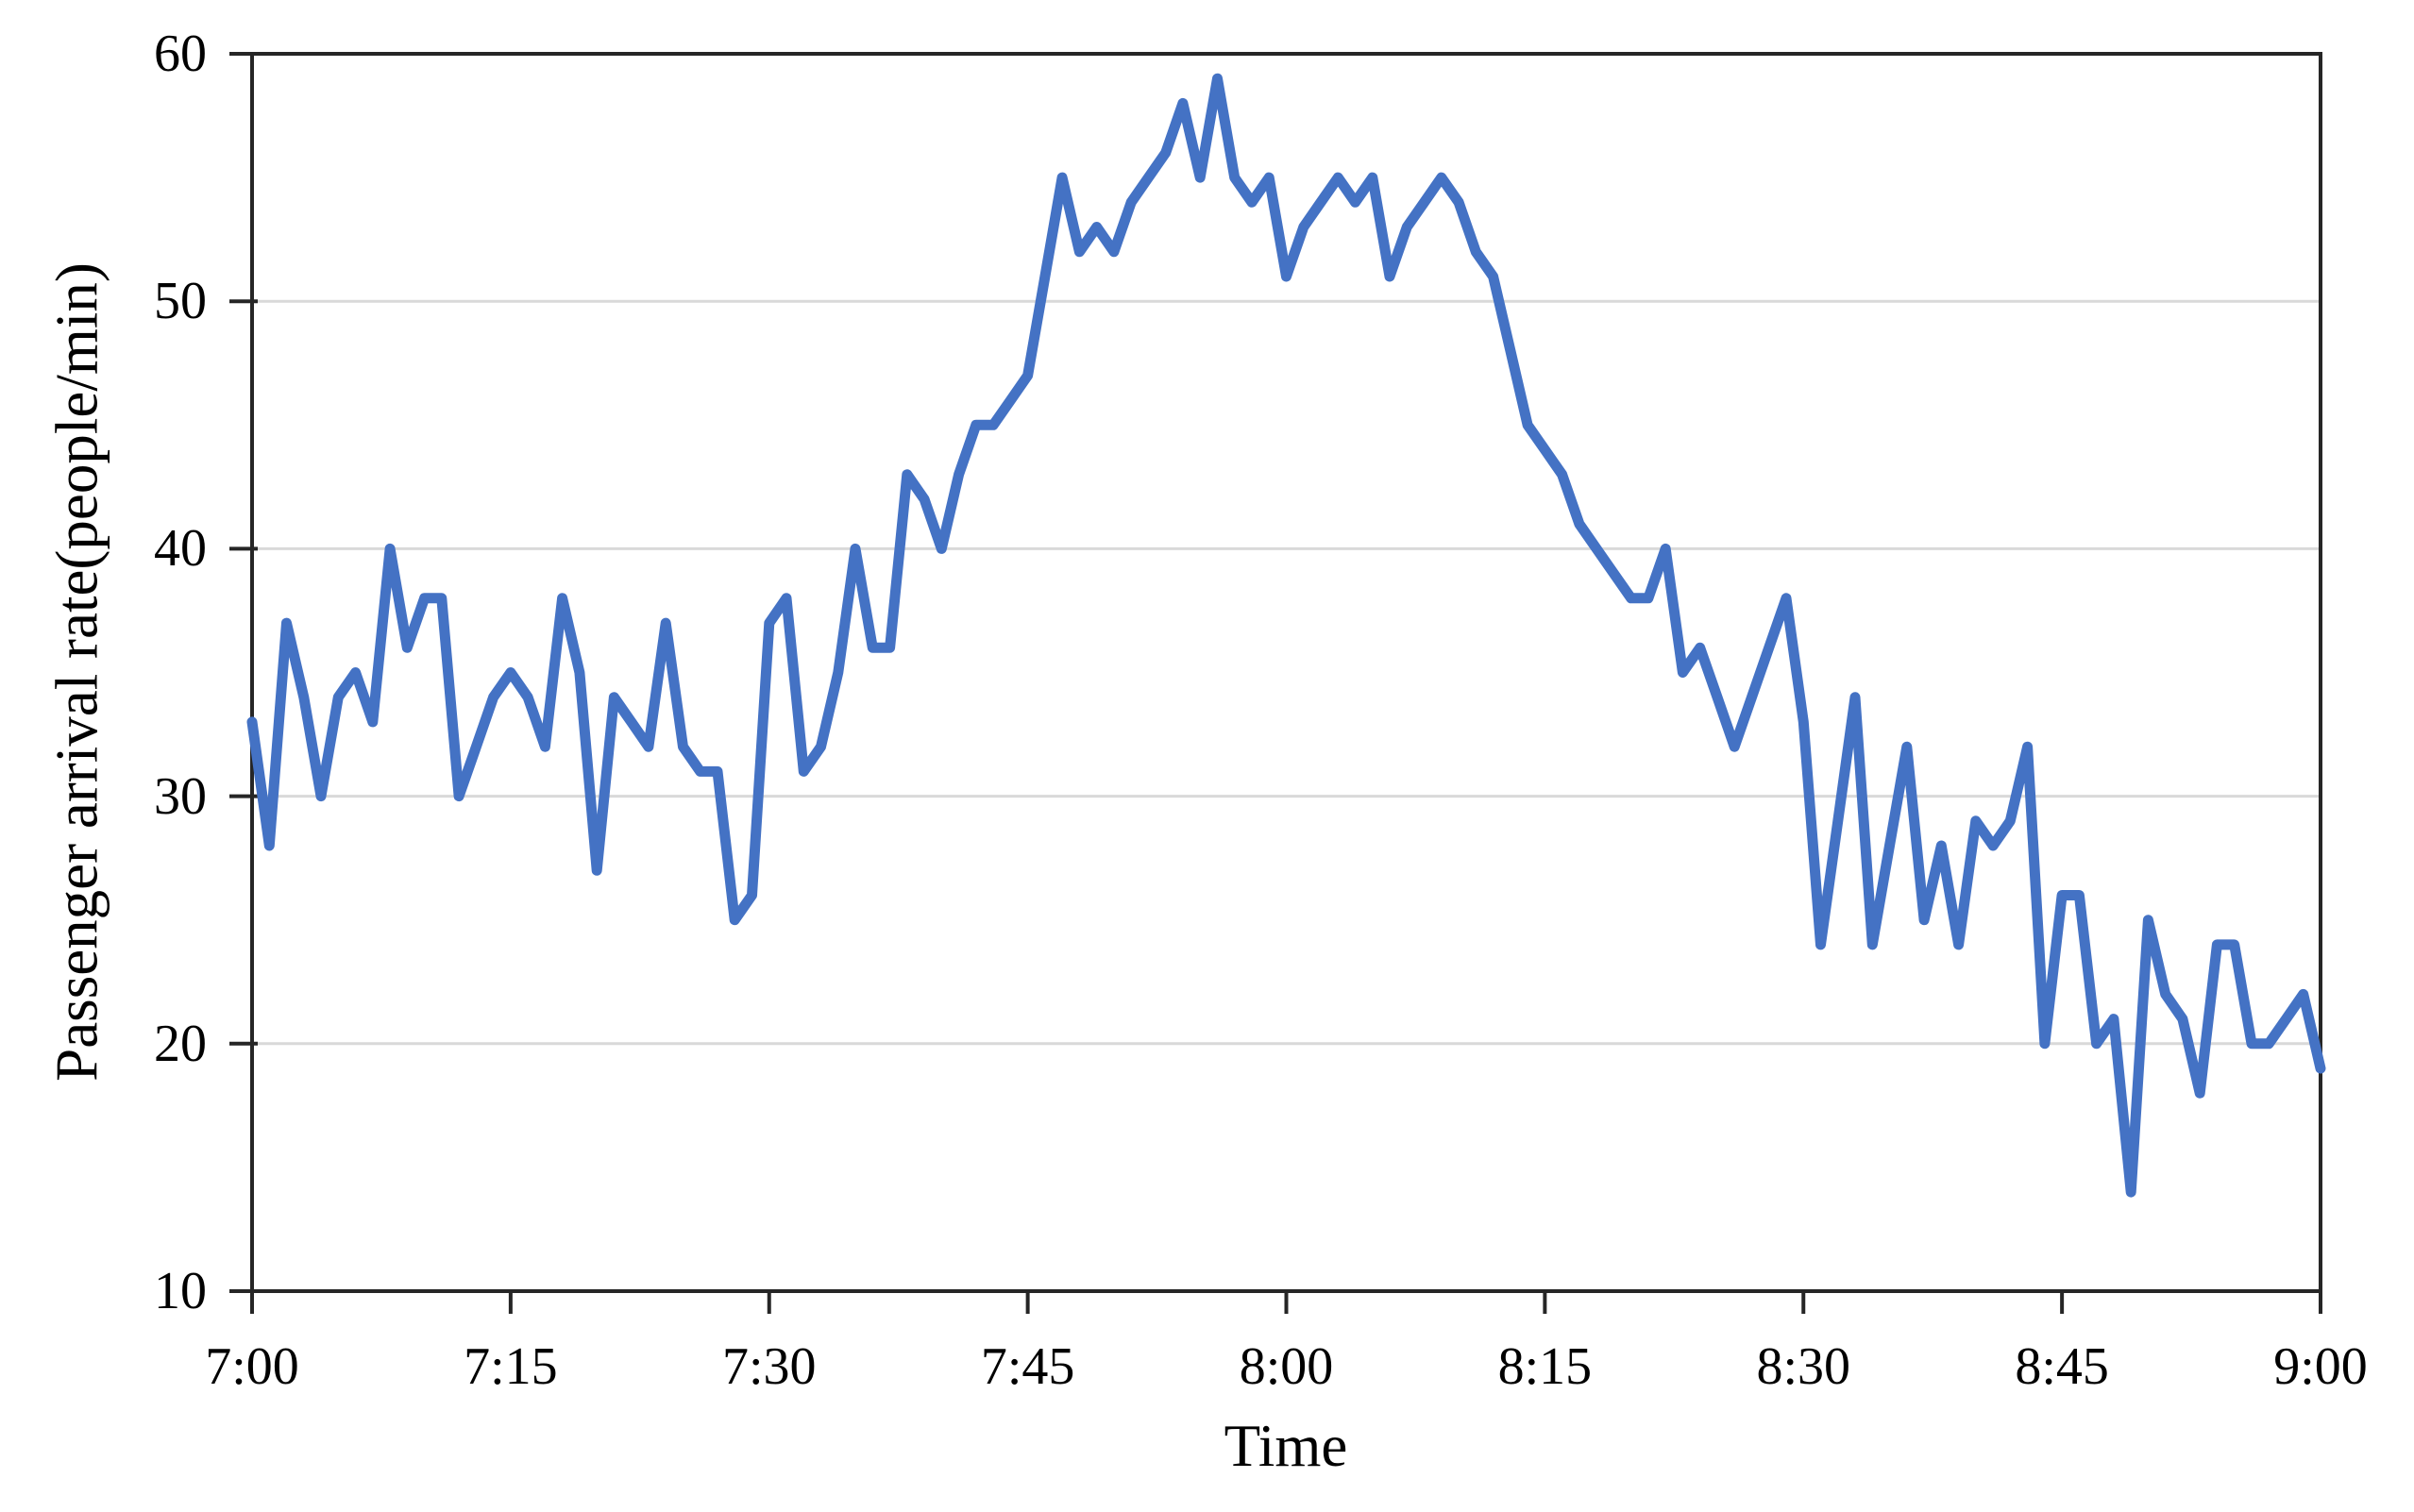 The image size is (2414, 1512). Describe the element at coordinates (180, 796) in the screenshot. I see `y-tick-label-30: 30` at that location.